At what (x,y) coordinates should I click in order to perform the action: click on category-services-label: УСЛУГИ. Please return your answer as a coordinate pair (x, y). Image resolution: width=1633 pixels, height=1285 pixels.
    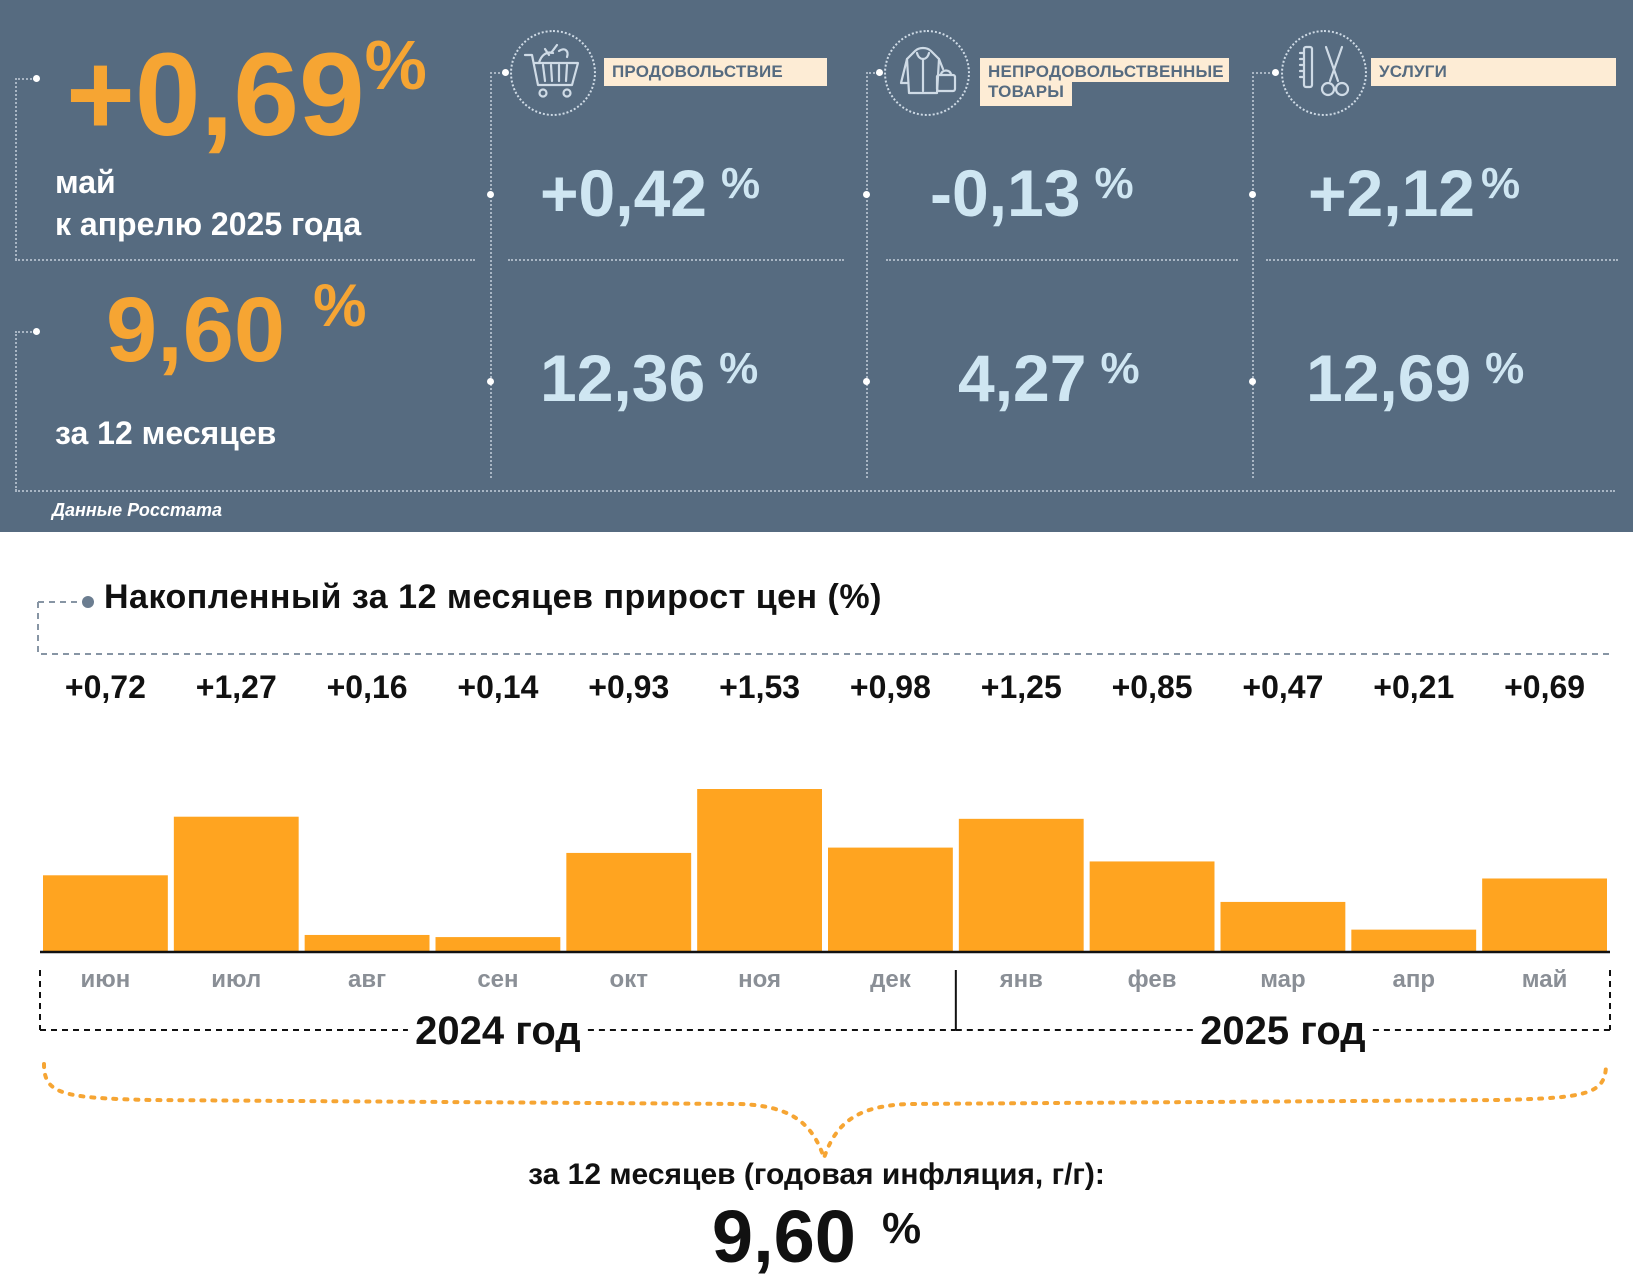
    Looking at the image, I should click on (1493, 72).